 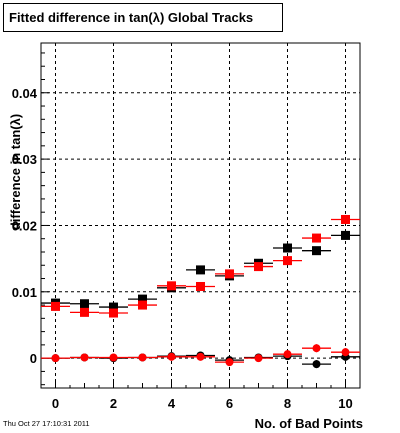 What do you see at coordinates (25, 93) in the screenshot?
I see `y-tick-label: 0.04` at bounding box center [25, 93].